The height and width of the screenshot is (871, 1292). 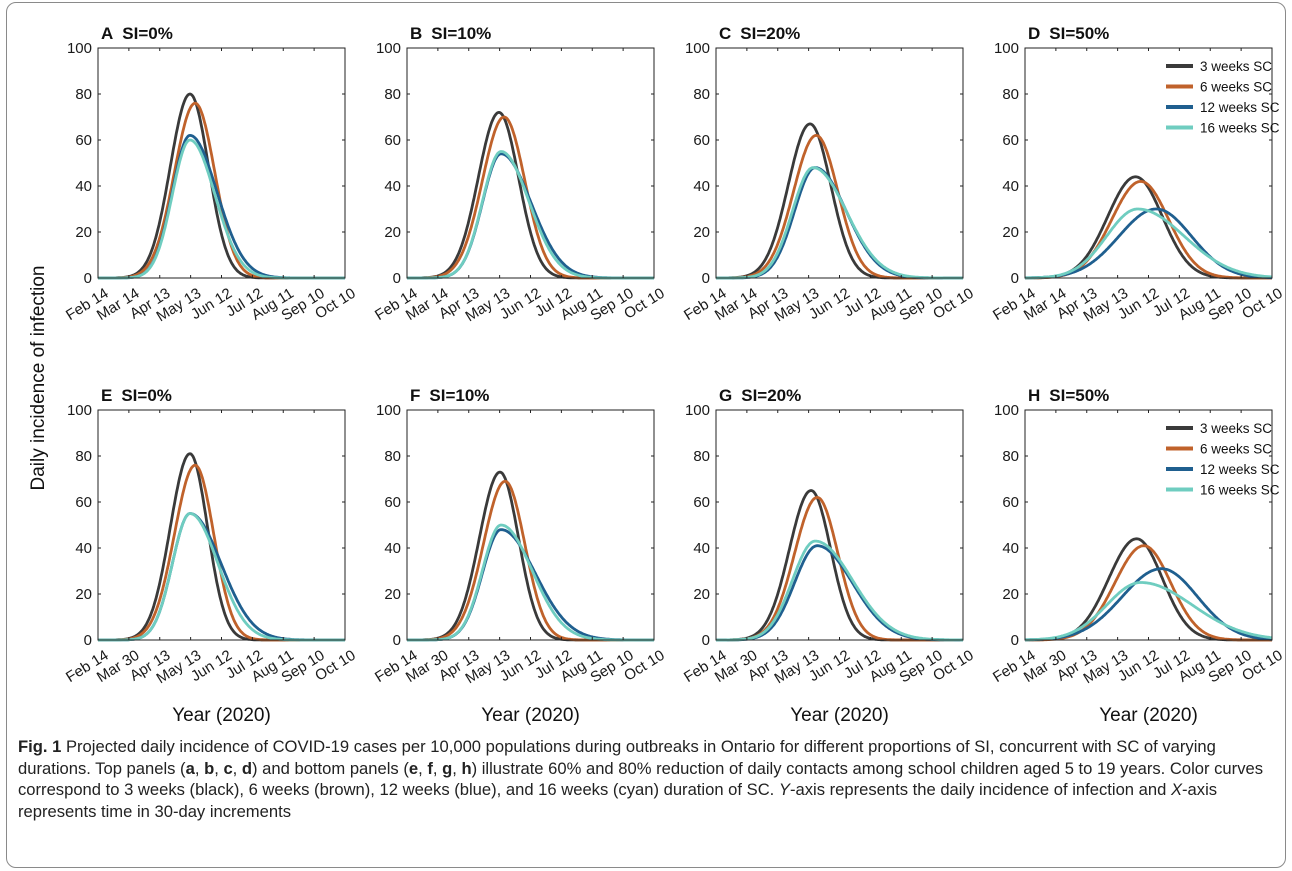 I want to click on caption-letter-f: f, so click(x=430, y=768).